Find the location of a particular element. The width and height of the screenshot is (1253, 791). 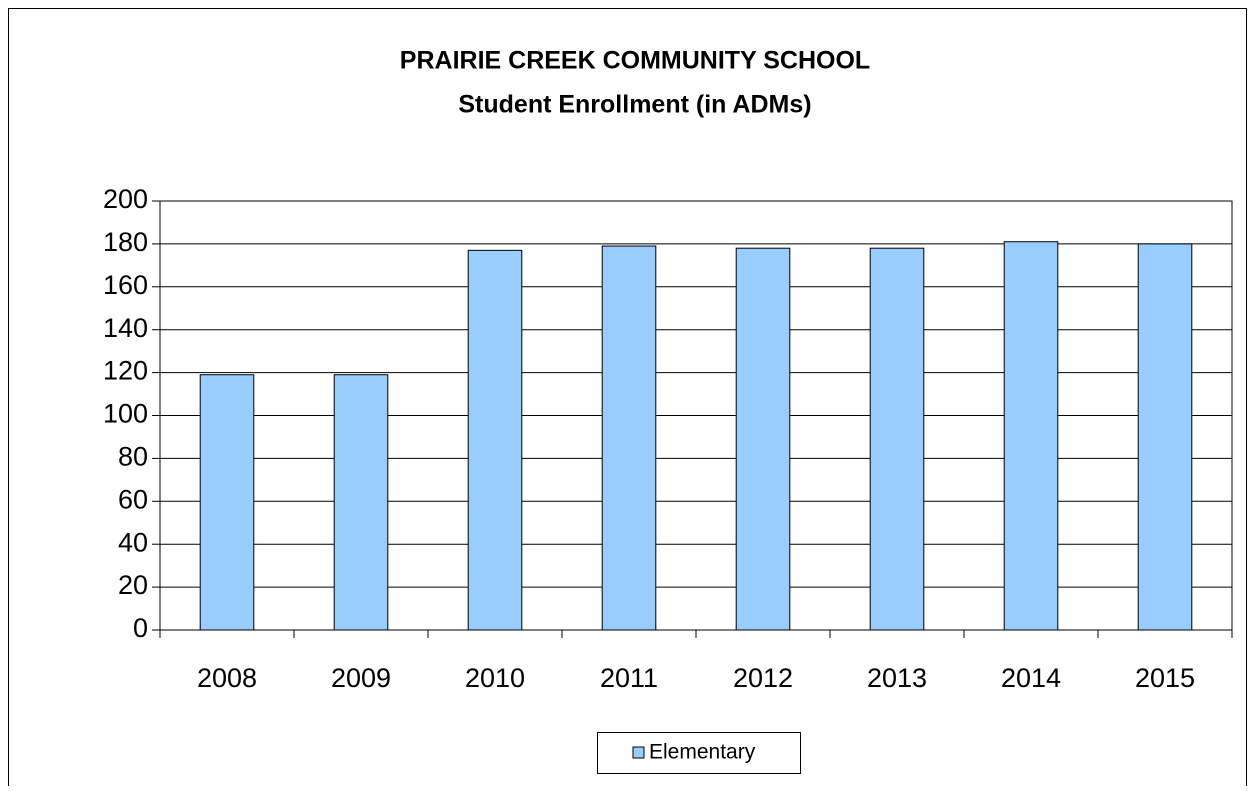

chart-title: PRAIRIE CREEK COMMUNITY SCHOOL is located at coordinates (635, 61).